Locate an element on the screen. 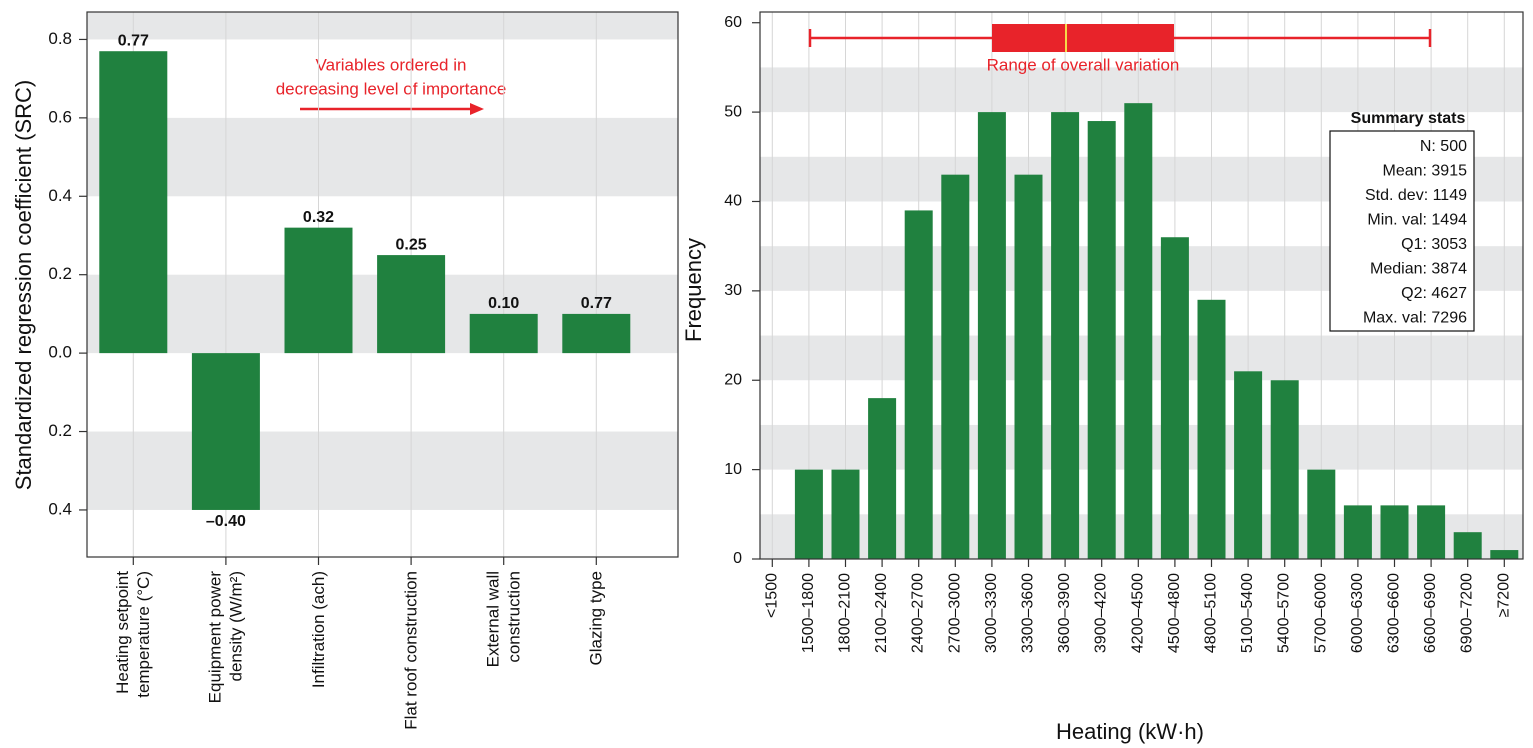 This screenshot has height=748, width=1533. x-tick-label: 4200–4500 is located at coordinates (1138, 613).